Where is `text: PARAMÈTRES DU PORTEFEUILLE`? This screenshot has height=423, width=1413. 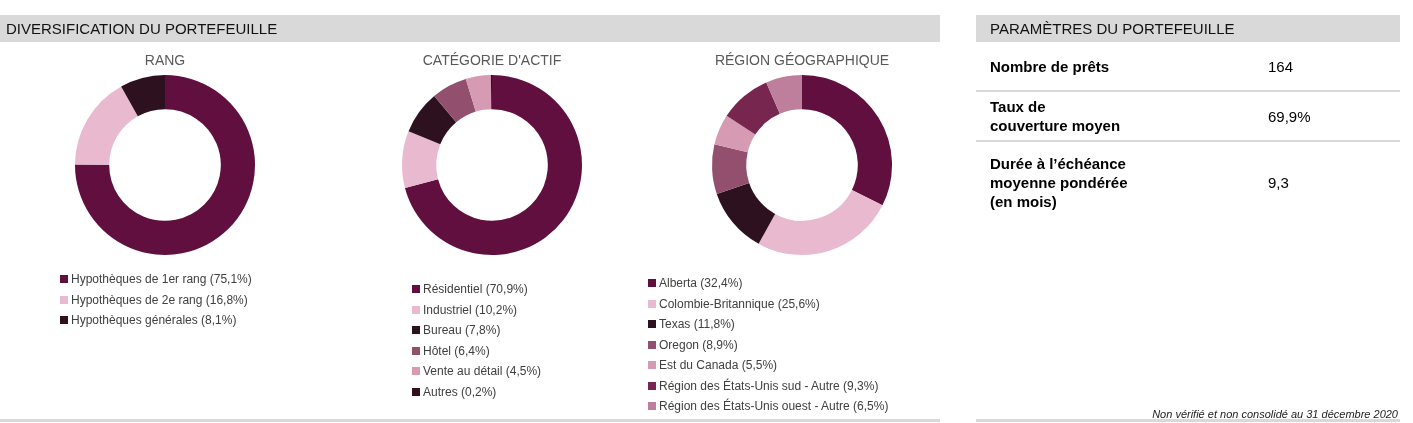
text: PARAMÈTRES DU PORTEFEUILLE is located at coordinates (1188, 28).